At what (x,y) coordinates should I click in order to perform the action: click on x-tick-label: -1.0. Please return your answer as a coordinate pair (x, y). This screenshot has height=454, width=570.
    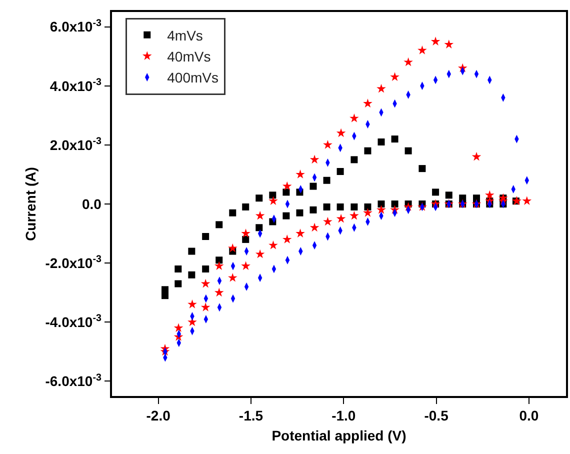
    Looking at the image, I should click on (344, 416).